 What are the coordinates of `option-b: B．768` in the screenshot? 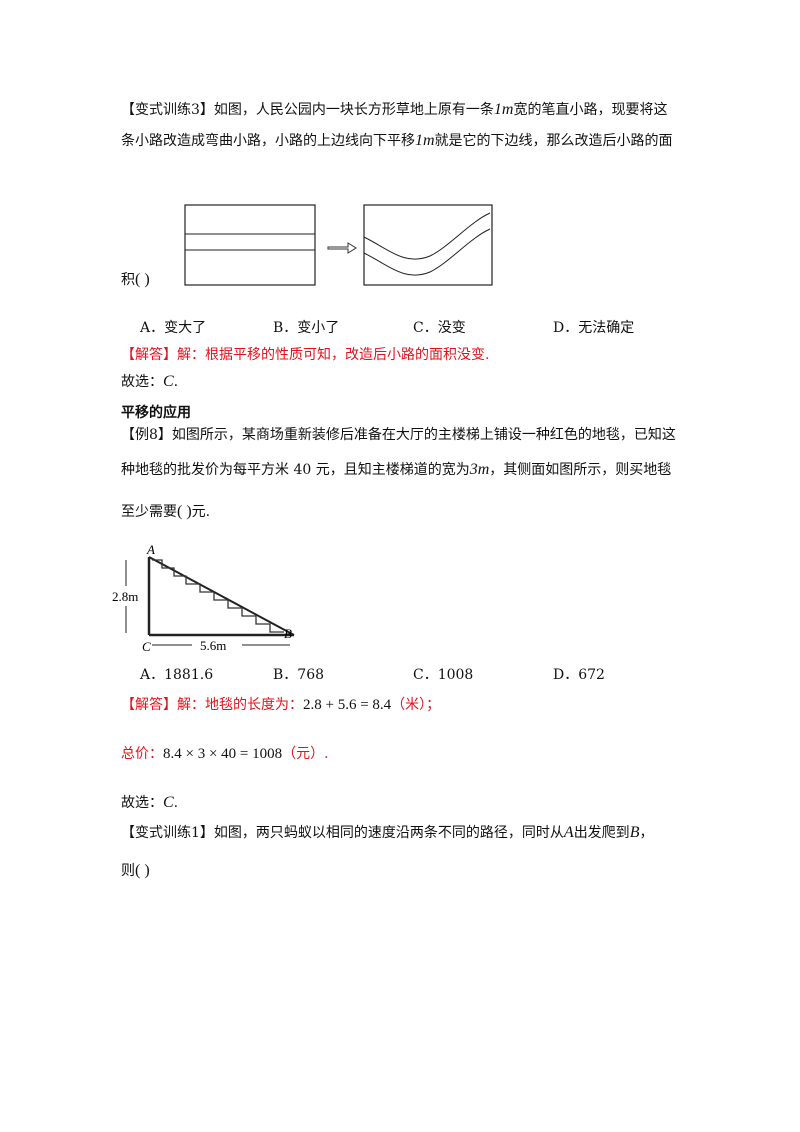 It's located at (299, 675).